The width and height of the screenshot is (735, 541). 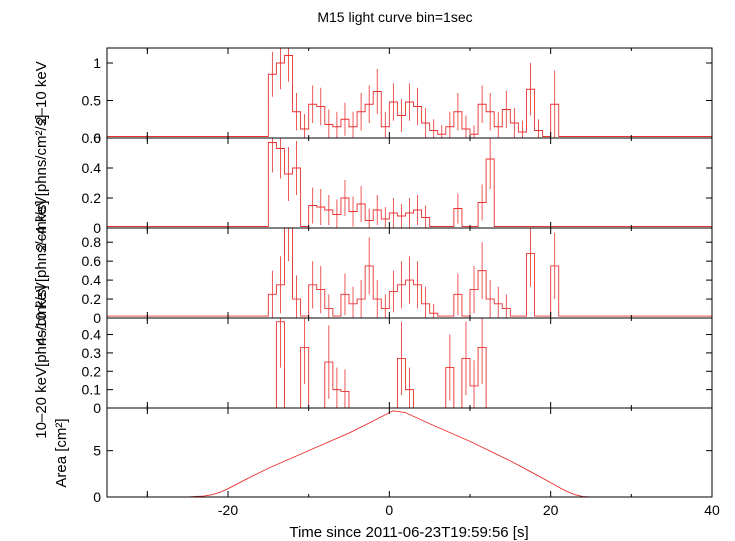 What do you see at coordinates (92, 101) in the screenshot?
I see `y-tick-label: 0.5` at bounding box center [92, 101].